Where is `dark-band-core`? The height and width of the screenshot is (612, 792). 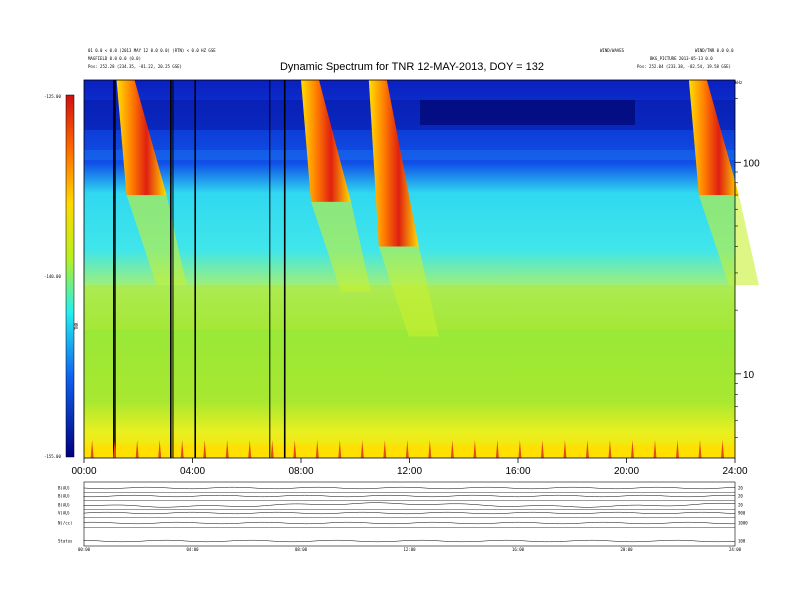
dark-band-core is located at coordinates (527, 112).